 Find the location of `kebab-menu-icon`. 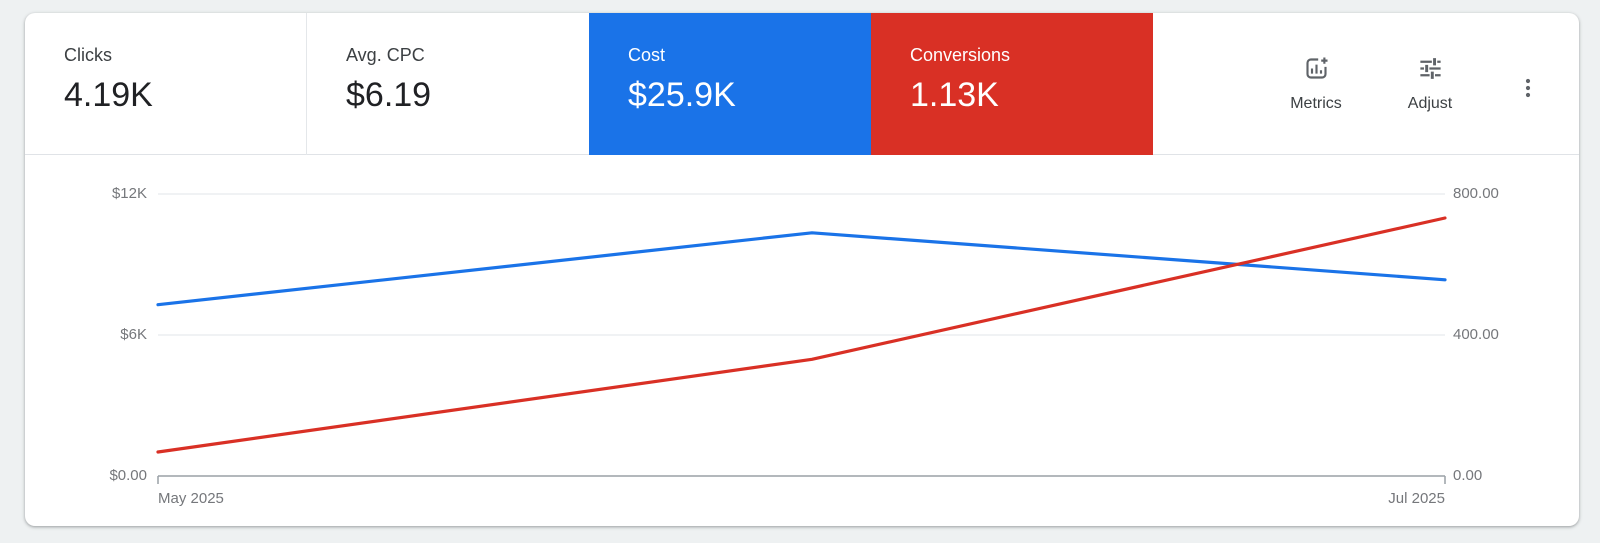

kebab-menu-icon is located at coordinates (1528, 90).